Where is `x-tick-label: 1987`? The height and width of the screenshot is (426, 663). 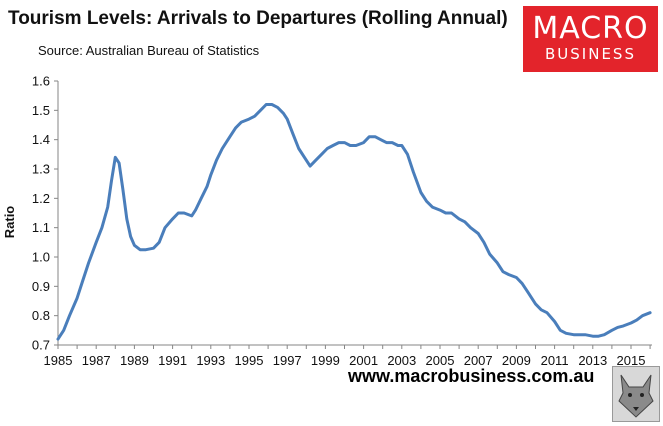
x-tick-label: 1987 is located at coordinates (96, 360).